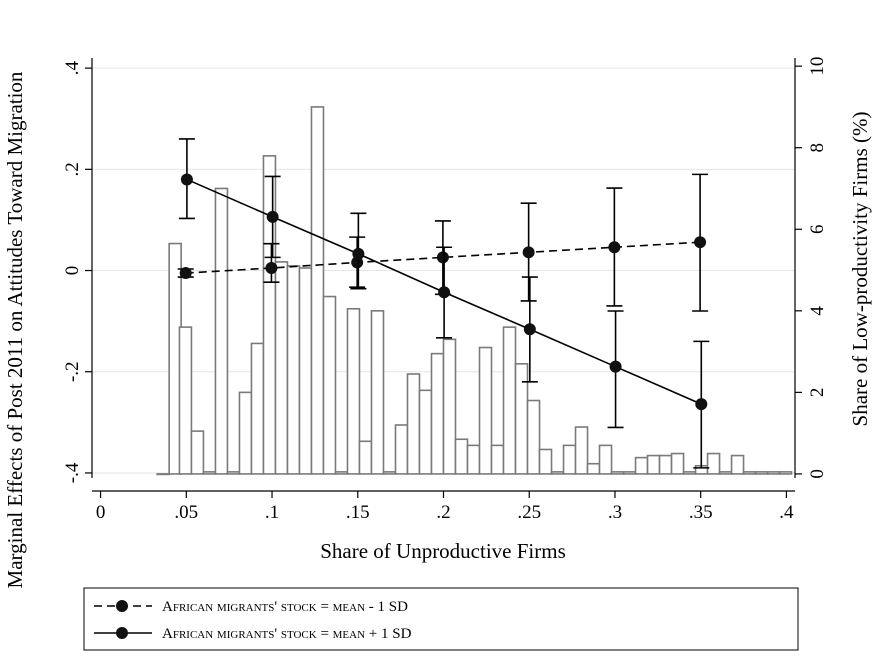  Describe the element at coordinates (72, 67) in the screenshot. I see `y-left-tick-label: .4` at that location.